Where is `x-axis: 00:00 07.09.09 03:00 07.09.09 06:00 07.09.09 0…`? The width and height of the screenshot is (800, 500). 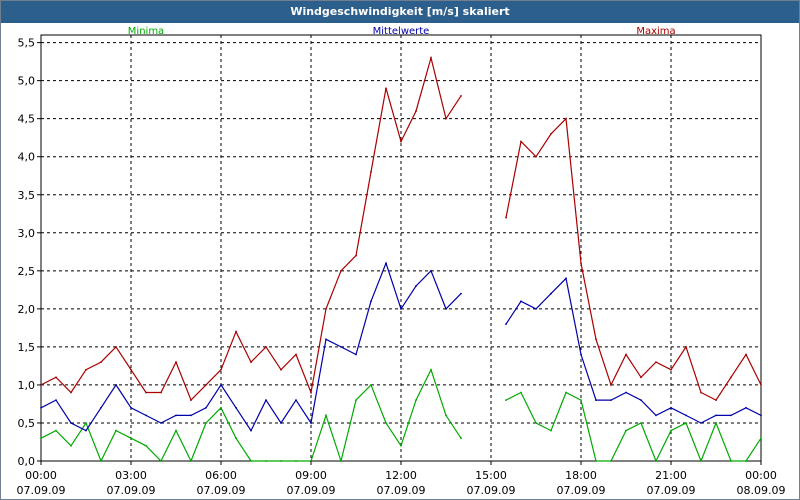
x-axis: 00:00 07.09.09 03:00 07.09.09 06:00 07.09.09 0… is located at coordinates (401, 479).